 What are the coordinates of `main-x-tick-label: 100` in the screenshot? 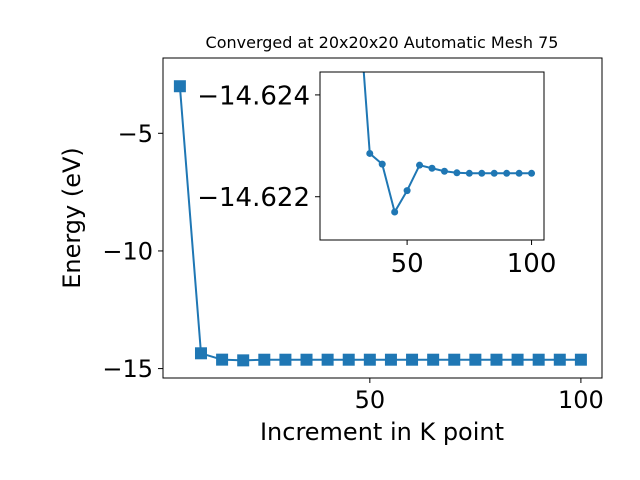 It's located at (581, 400).